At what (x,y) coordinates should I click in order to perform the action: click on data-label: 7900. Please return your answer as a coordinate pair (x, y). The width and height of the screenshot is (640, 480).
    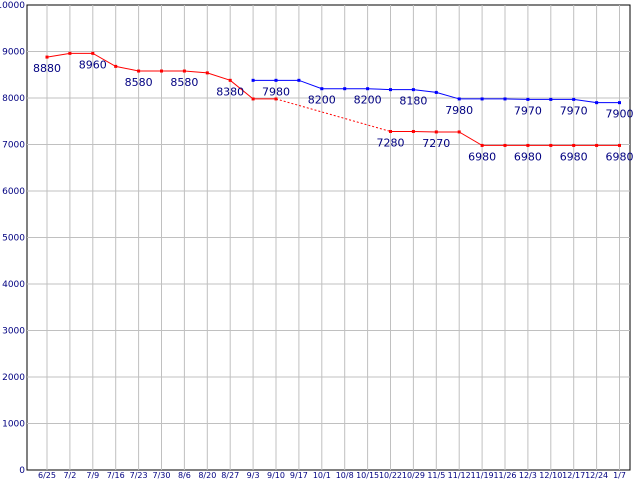
    Looking at the image, I should click on (620, 114).